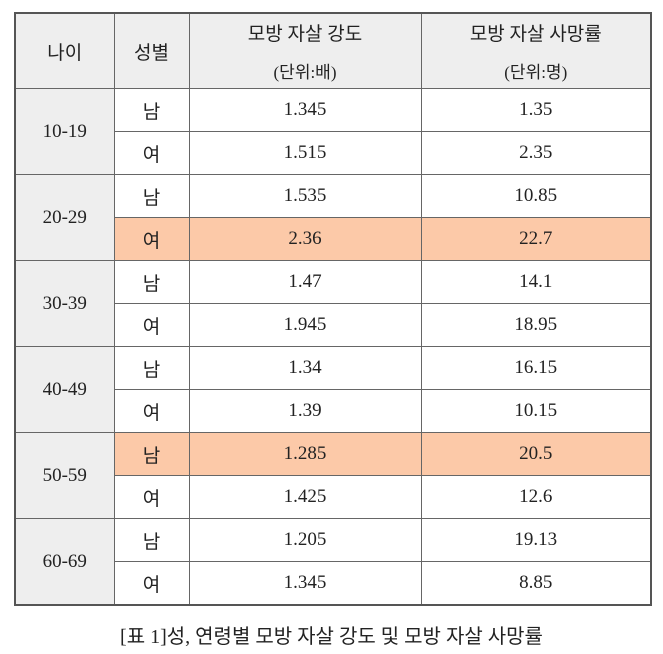 This screenshot has height=654, width=663. What do you see at coordinates (305, 497) in the screenshot?
I see `cell: 1.425` at bounding box center [305, 497].